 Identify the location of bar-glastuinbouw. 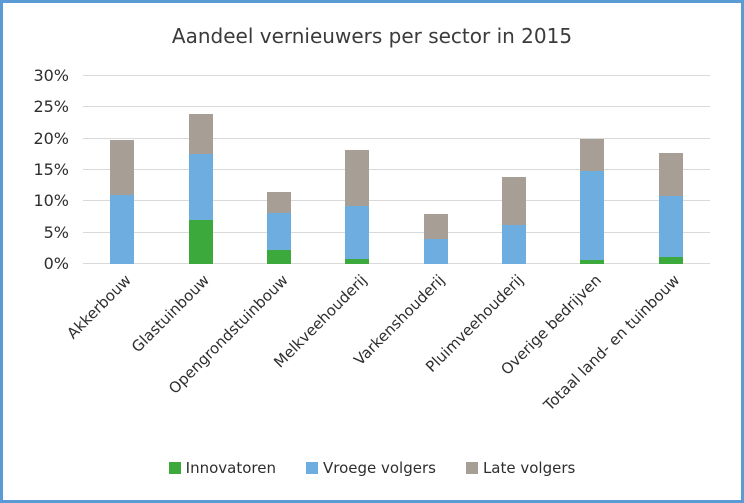
(200, 170).